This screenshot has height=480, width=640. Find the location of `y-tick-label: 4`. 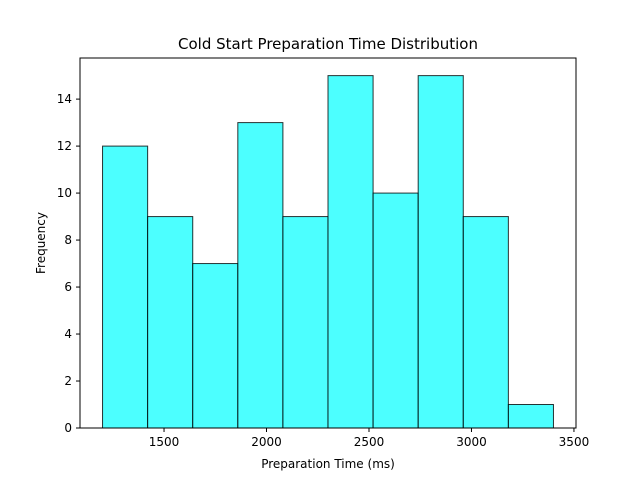

y-tick-label: 4 is located at coordinates (68, 334).